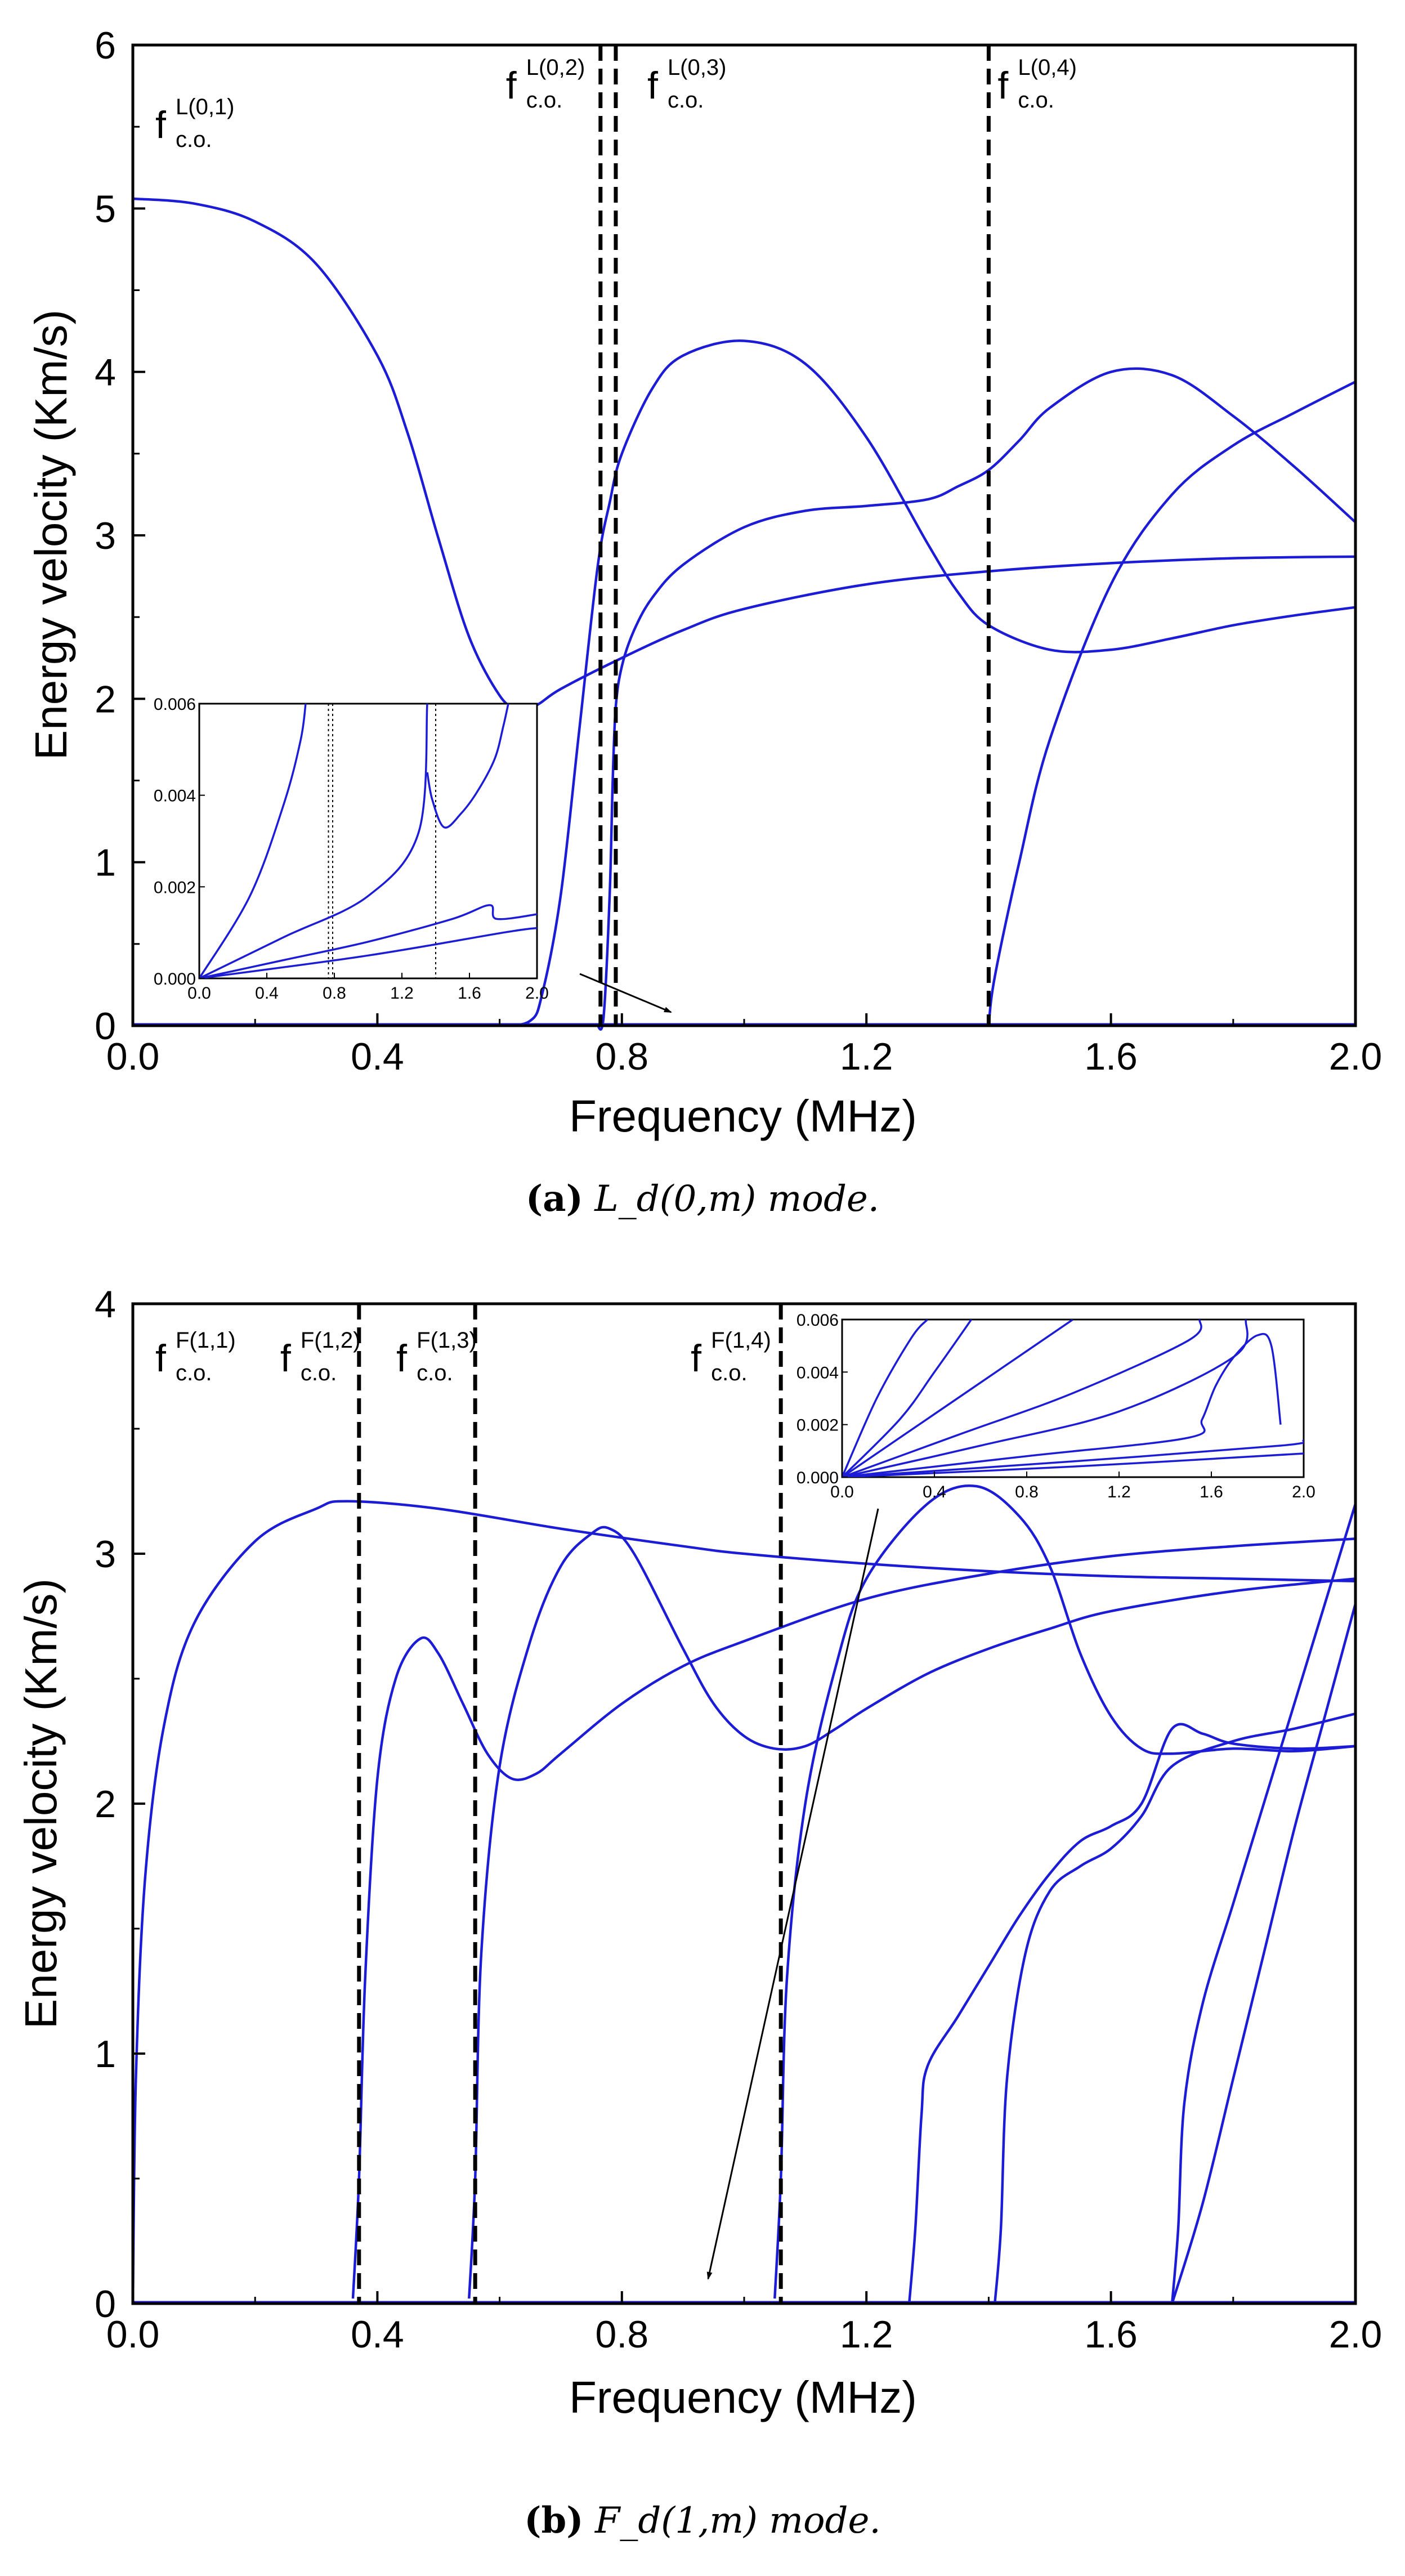 The image size is (1405, 2576). I want to click on panel-b-inset-x-tick-label: 1.6, so click(1211, 1492).